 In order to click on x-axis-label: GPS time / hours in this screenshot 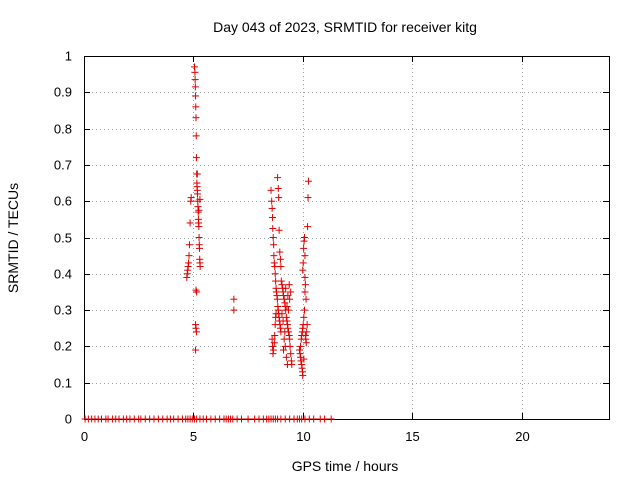, I will do `click(345, 466)`.